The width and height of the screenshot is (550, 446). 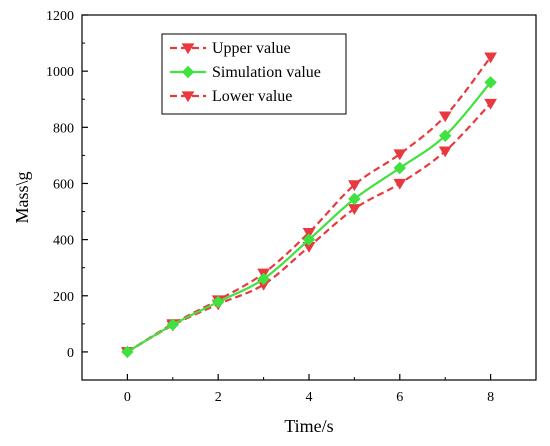 I want to click on legend-label: Lower value, so click(x=252, y=96).